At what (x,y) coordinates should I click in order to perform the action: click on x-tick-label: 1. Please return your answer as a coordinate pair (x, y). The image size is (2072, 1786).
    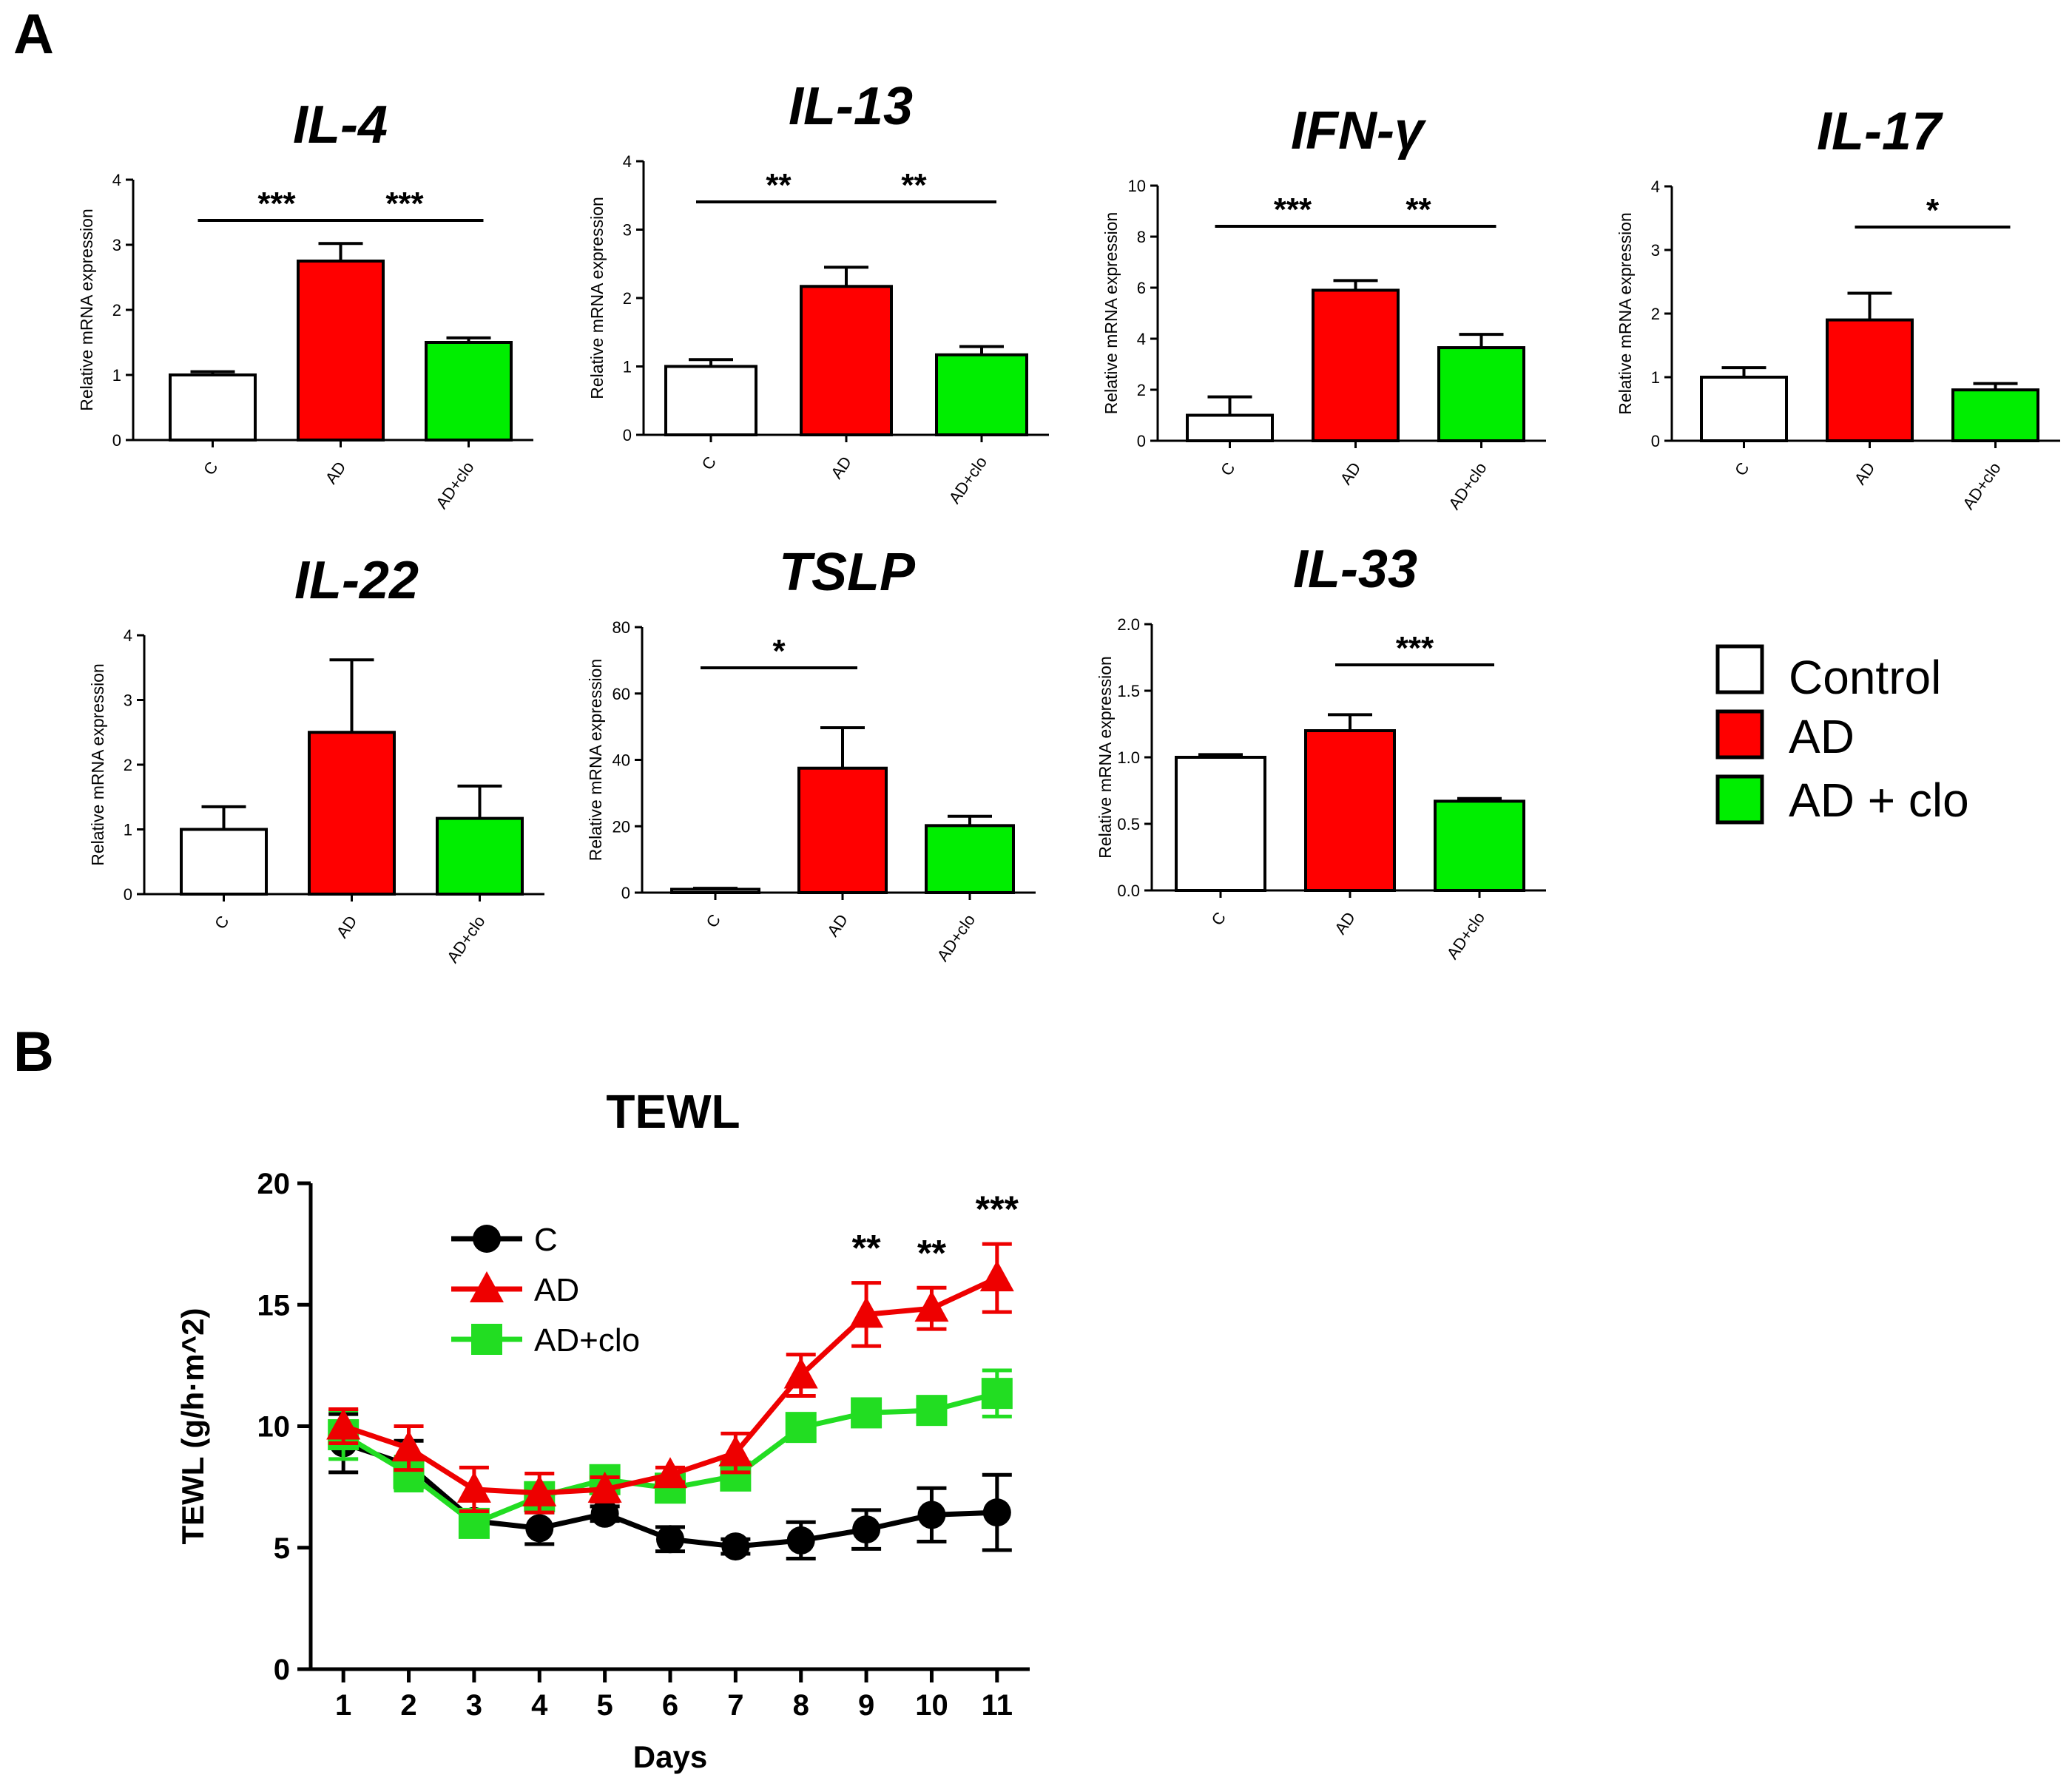
    Looking at the image, I should click on (343, 1705).